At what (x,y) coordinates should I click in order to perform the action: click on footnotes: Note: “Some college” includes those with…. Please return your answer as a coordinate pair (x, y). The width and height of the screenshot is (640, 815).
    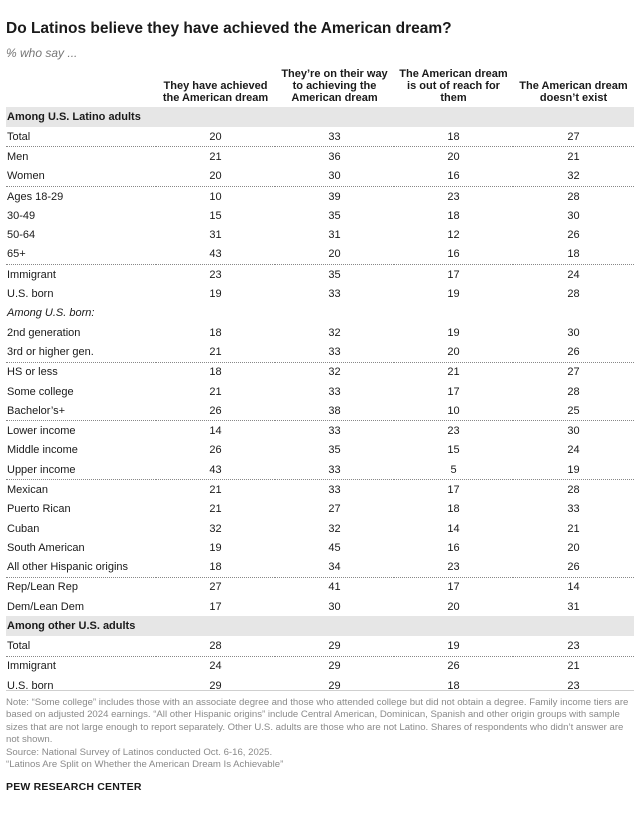
    Looking at the image, I should click on (320, 730).